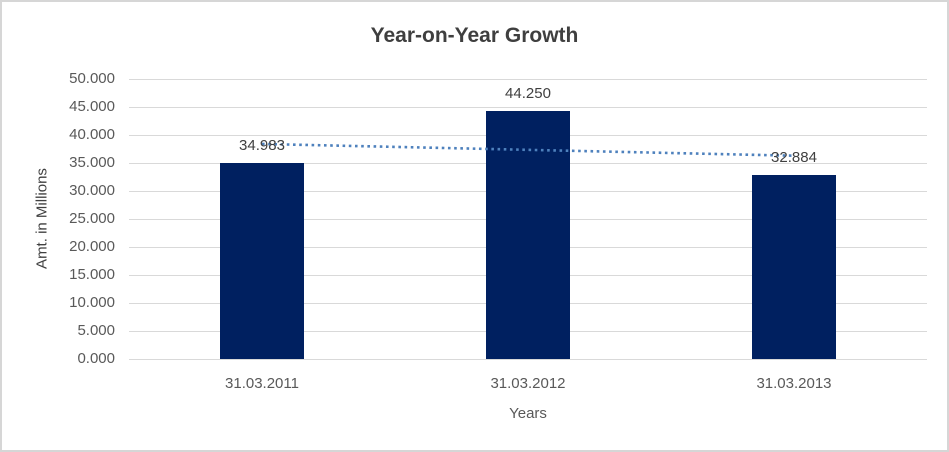  Describe the element at coordinates (528, 235) in the screenshot. I see `bar-31.03.2012` at that location.